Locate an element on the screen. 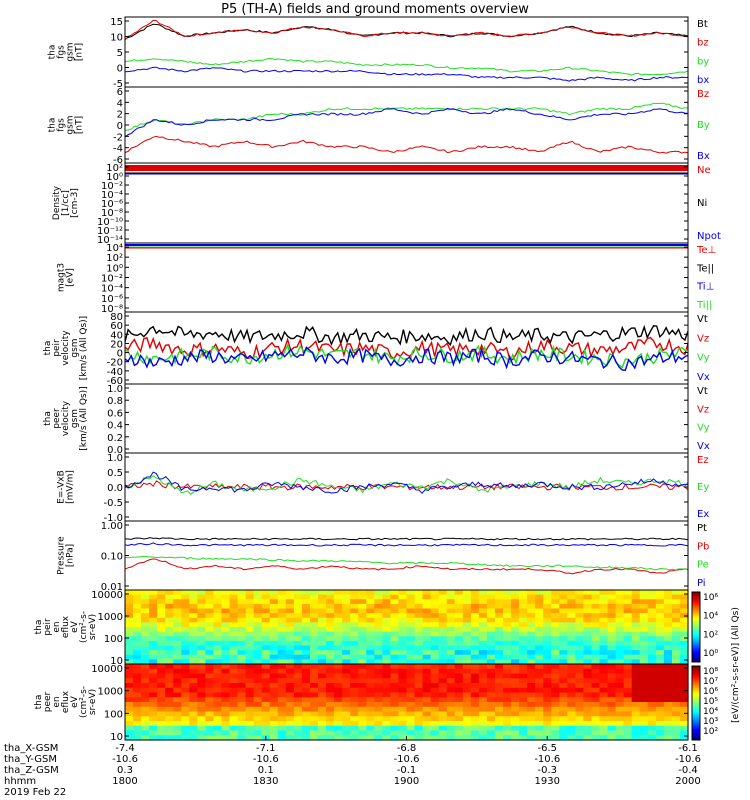 The image size is (750, 800). x-tick-label: 2000 is located at coordinates (687, 781).